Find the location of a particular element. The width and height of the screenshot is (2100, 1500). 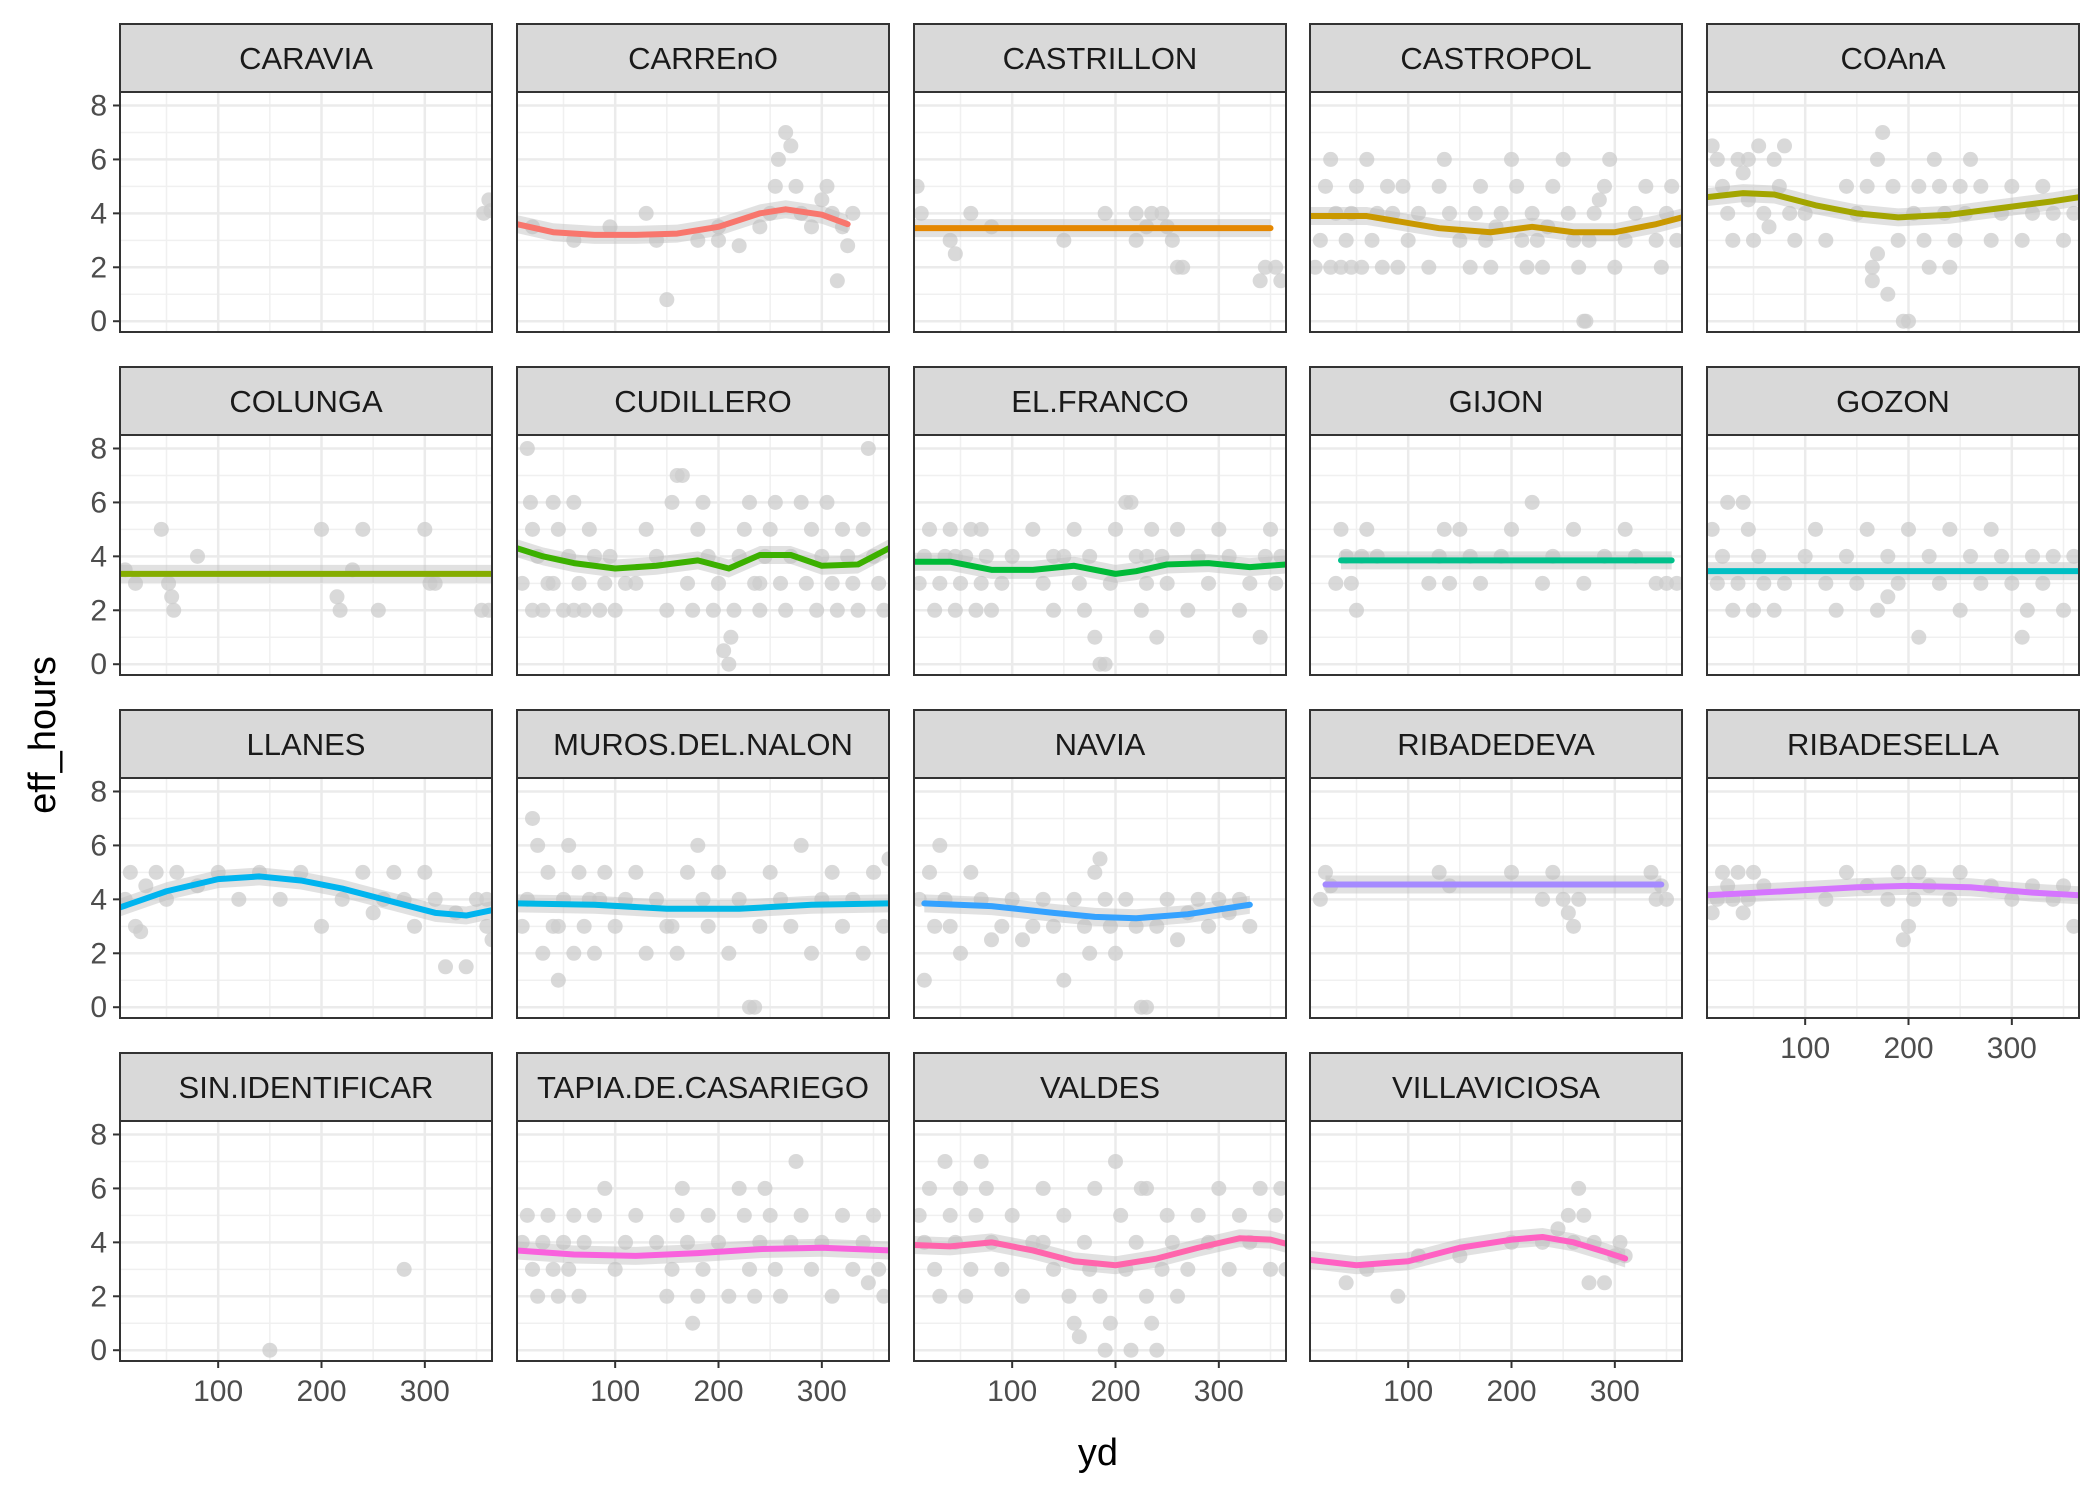

smooth-line is located at coordinates (684, 222).